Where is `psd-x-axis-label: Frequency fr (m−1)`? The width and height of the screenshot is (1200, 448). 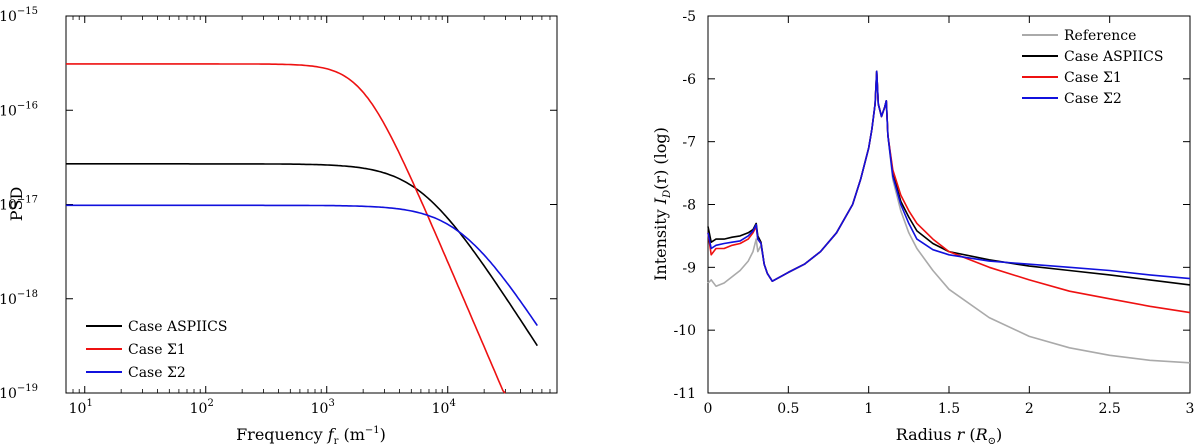
psd-x-axis-label: Frequency fr (m−1) is located at coordinates (311, 436).